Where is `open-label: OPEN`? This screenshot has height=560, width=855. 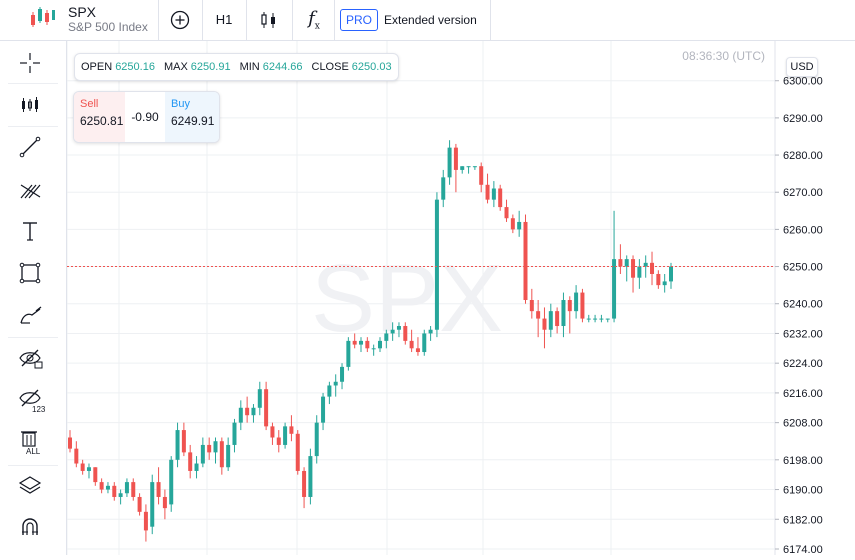 open-label: OPEN is located at coordinates (97, 67).